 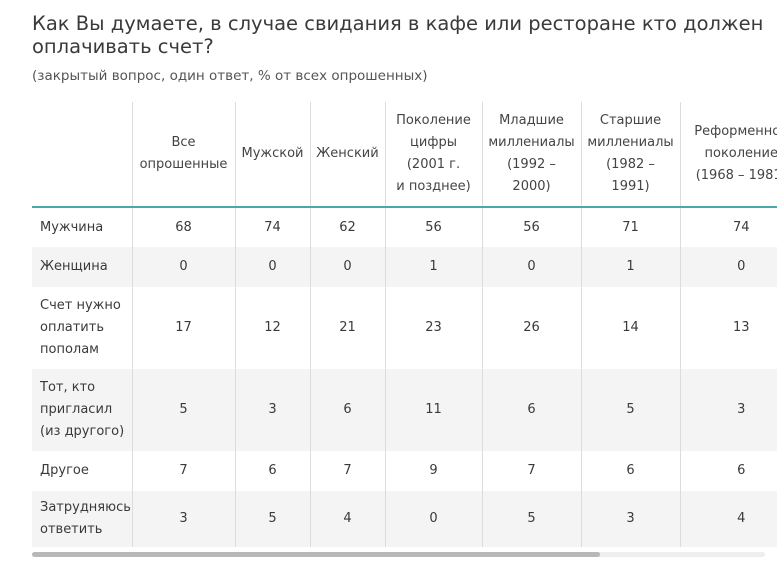 I want to click on table-cell: 71, so click(x=630, y=227).